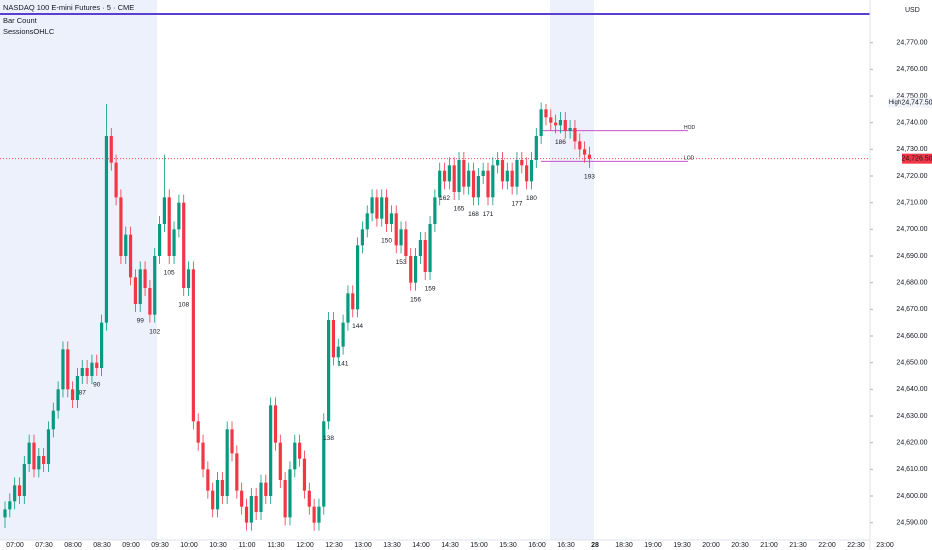 This screenshot has height=550, width=932. What do you see at coordinates (798, 545) in the screenshot?
I see `x-tick-label: 21:30` at bounding box center [798, 545].